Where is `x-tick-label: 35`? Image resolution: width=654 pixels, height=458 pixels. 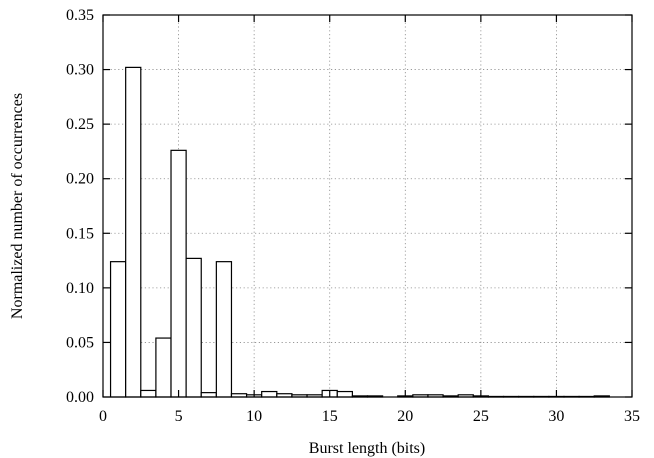 x-tick-label: 35 is located at coordinates (632, 416).